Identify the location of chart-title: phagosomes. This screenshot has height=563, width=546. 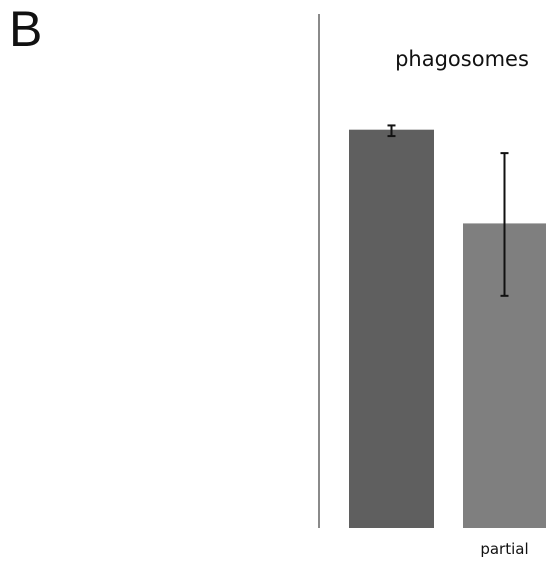
(462, 59).